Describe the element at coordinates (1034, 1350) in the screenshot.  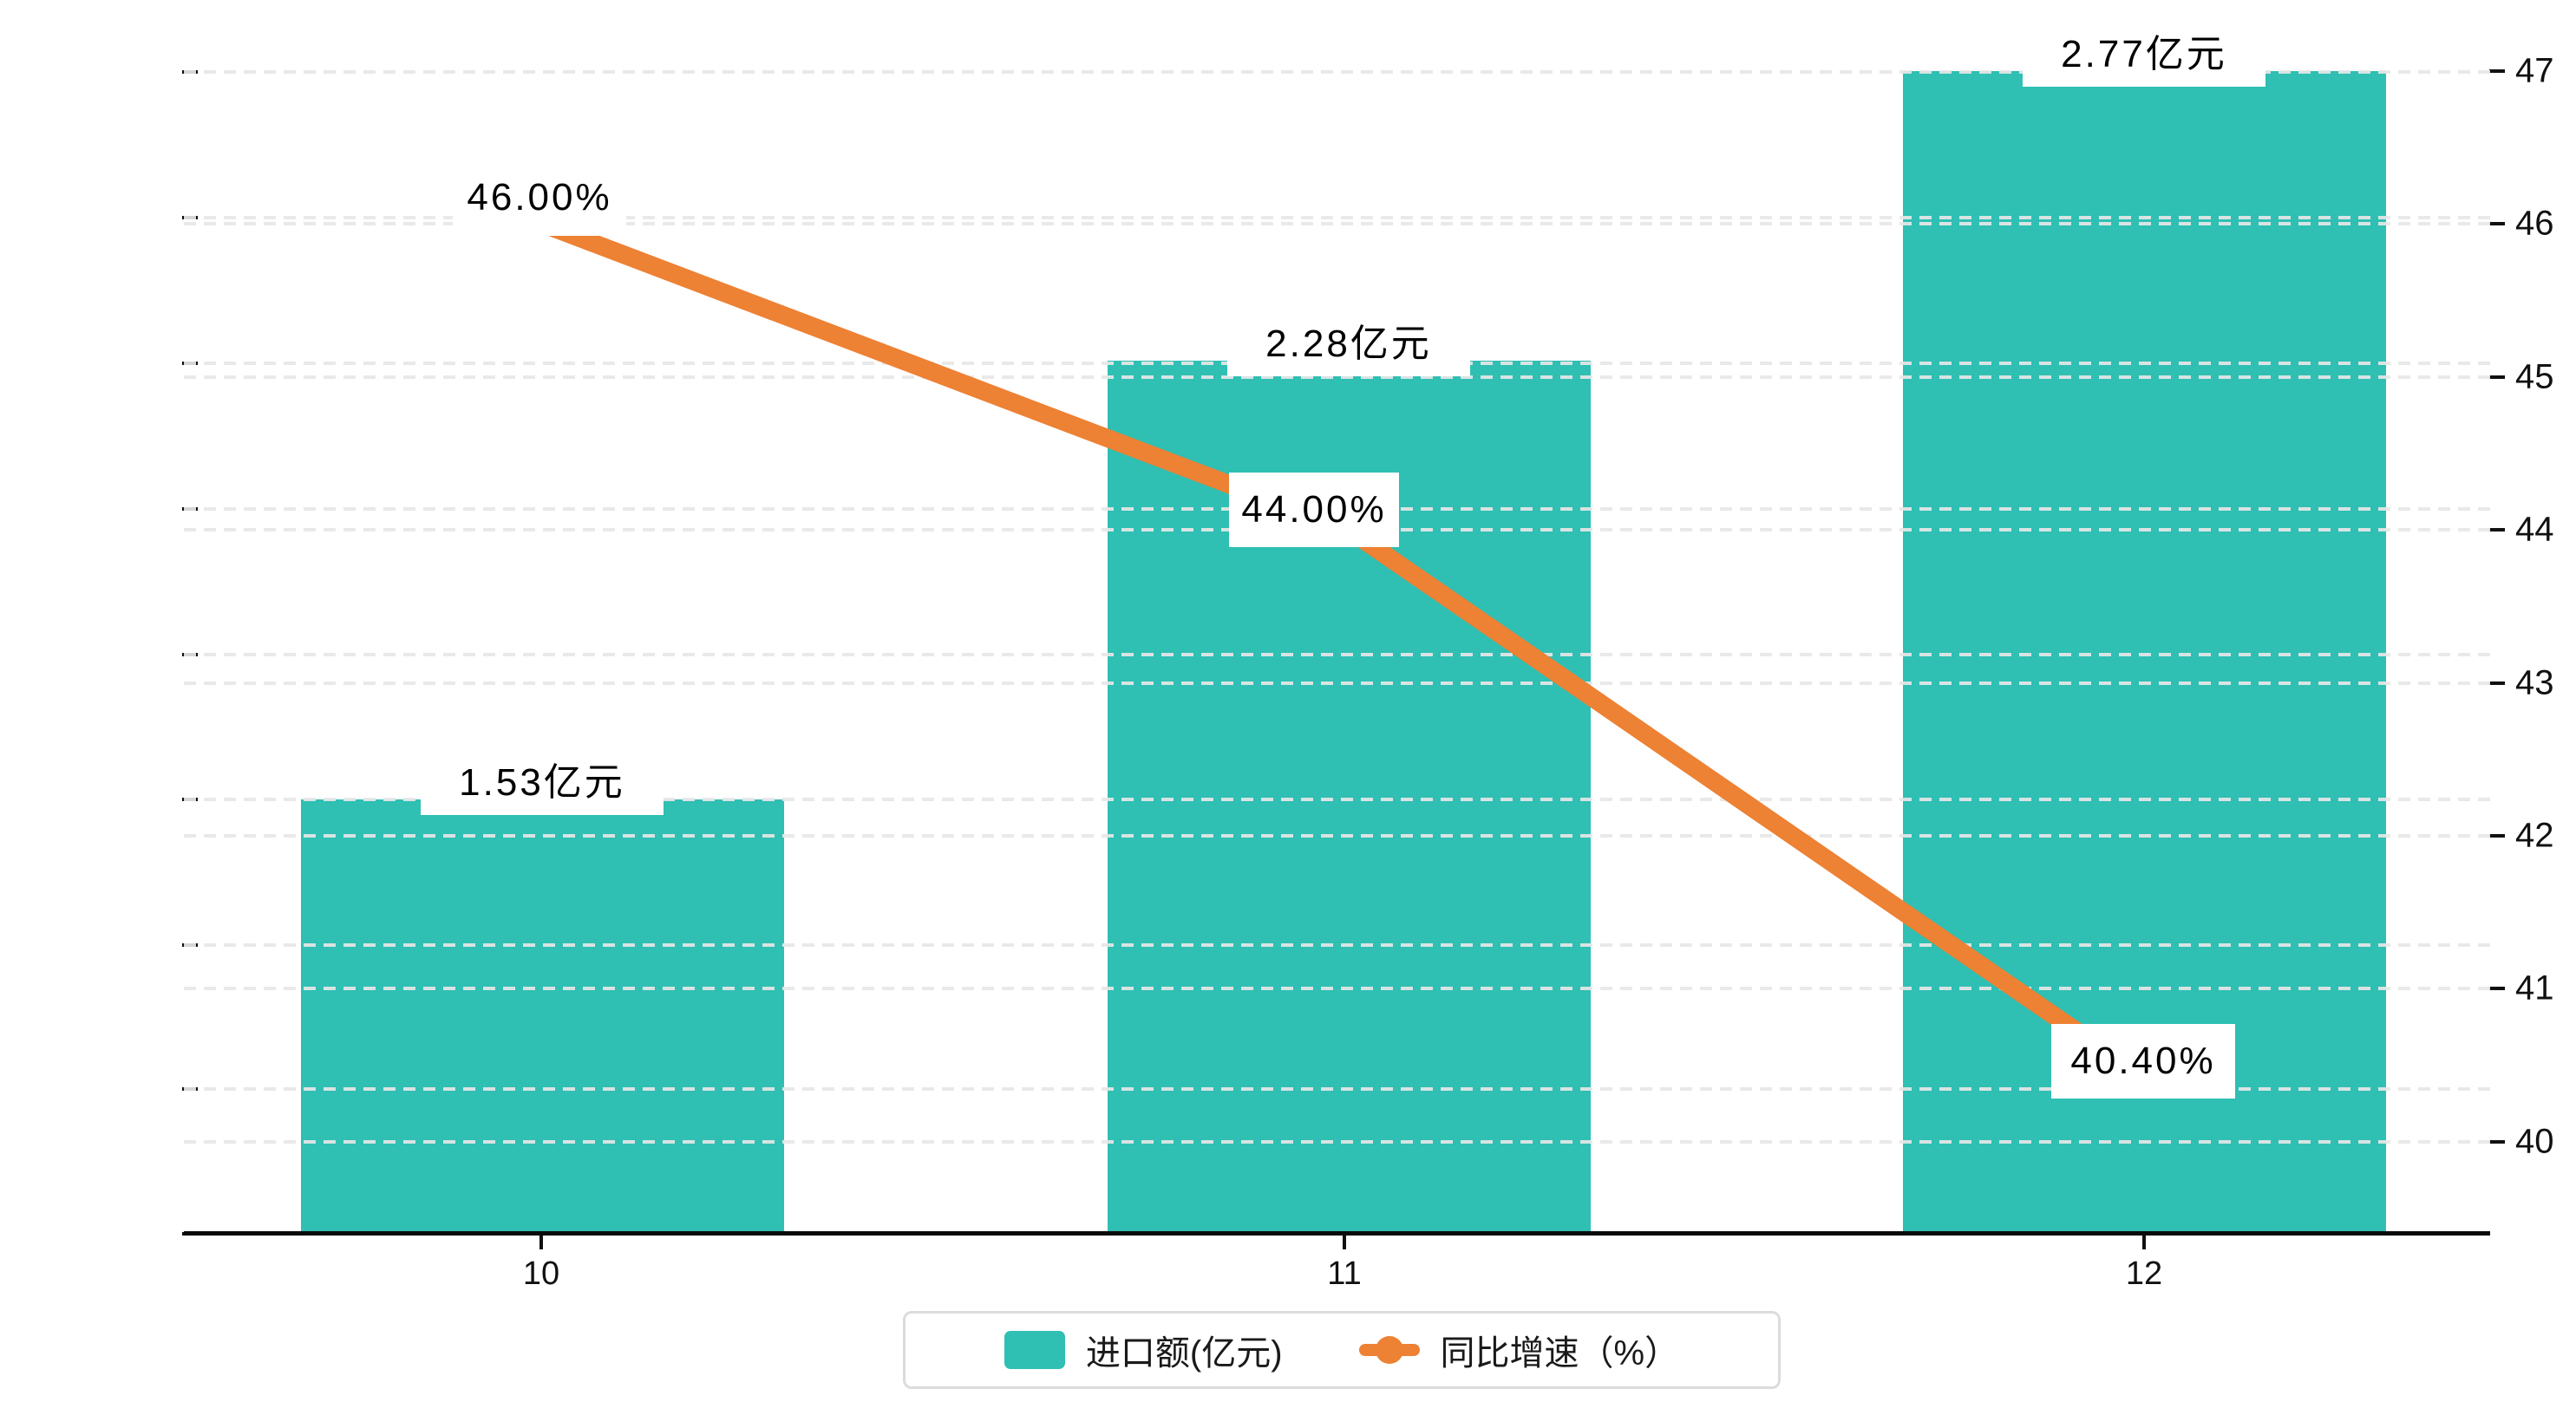
I see `bar-swatch-icon` at that location.